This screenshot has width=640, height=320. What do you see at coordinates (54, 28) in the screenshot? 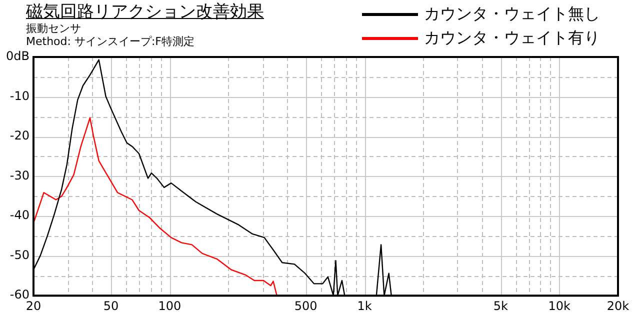
I see `chart-subtitle: 振動センサ` at bounding box center [54, 28].